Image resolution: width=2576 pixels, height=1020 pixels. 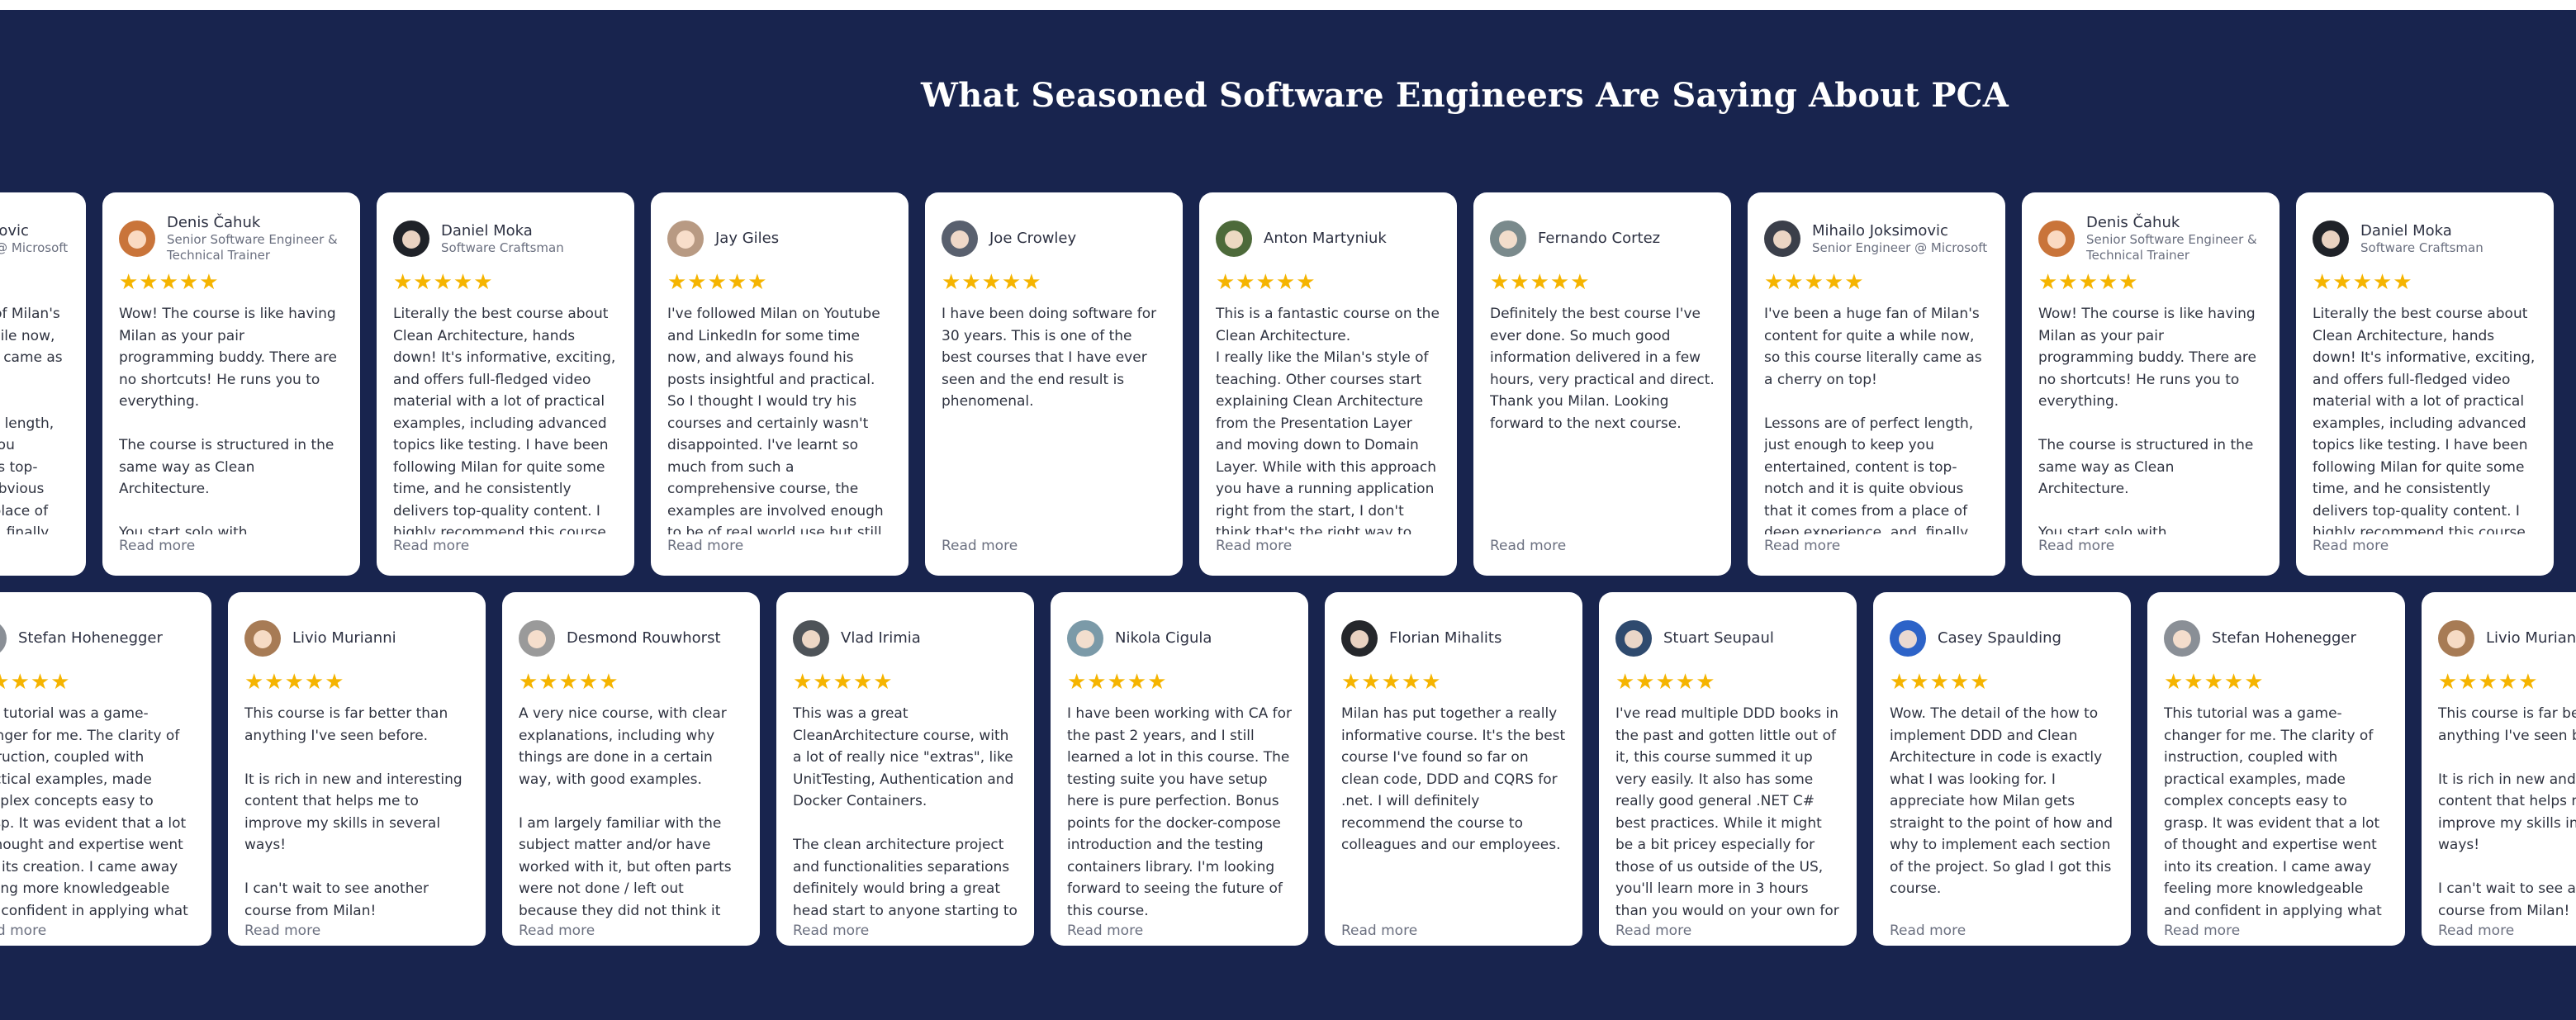 I want to click on reviewer-header: Daniel Moka Software Craftsman, so click(x=505, y=238).